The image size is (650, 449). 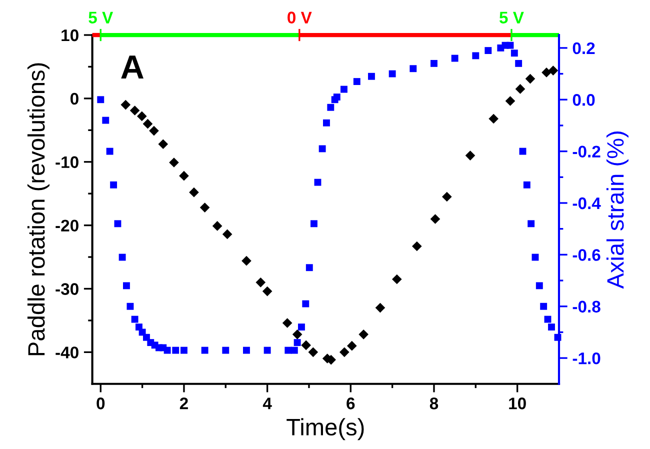 What do you see at coordinates (583, 48) in the screenshot?
I see `y2-tick-label: 0.2` at bounding box center [583, 48].